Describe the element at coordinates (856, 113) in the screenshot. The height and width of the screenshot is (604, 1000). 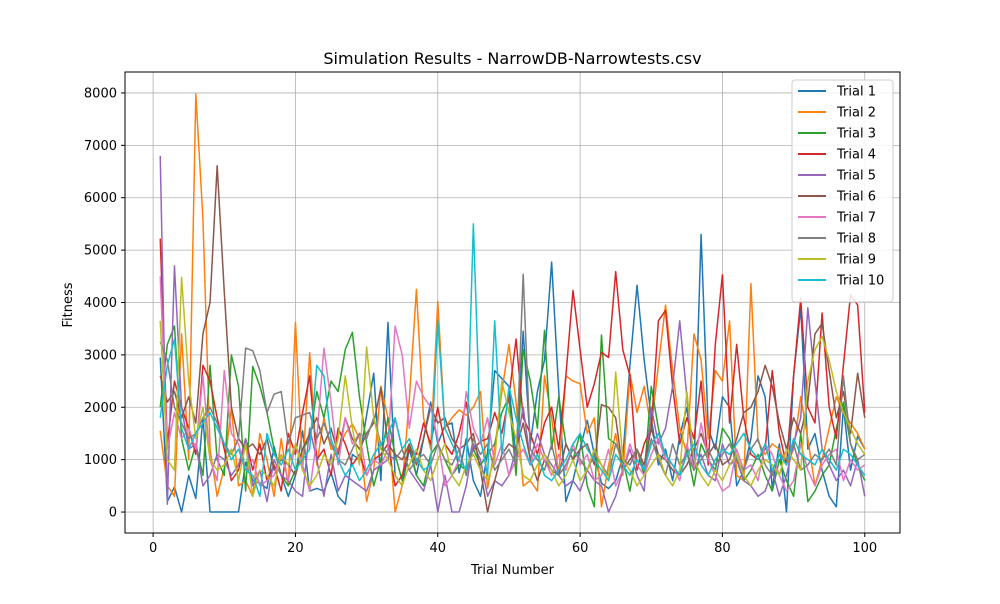
I see `legend-label: Trial 2` at that location.